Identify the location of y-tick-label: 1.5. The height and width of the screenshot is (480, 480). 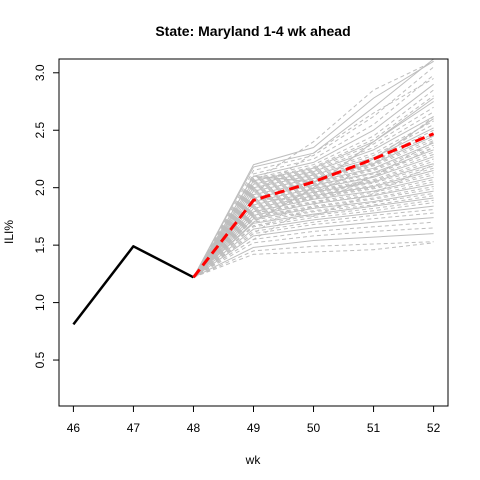
(40, 244).